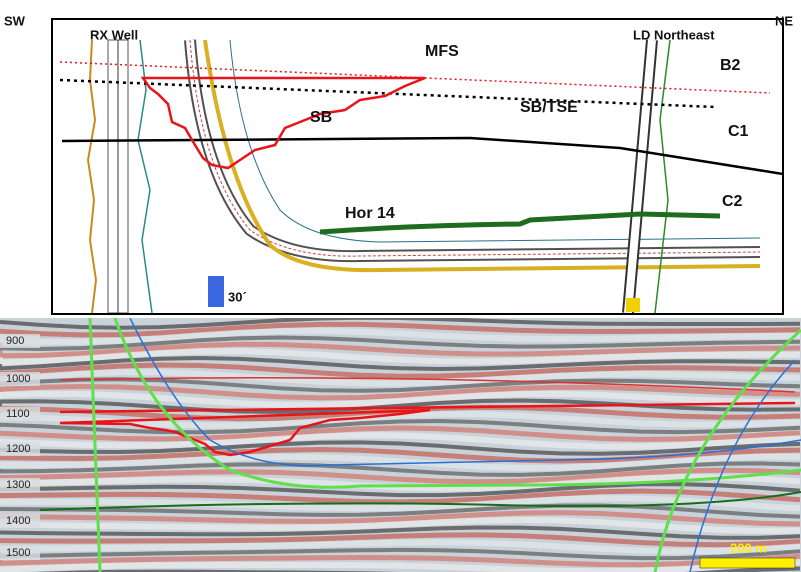  I want to click on depth-label: 1300, so click(18, 485).